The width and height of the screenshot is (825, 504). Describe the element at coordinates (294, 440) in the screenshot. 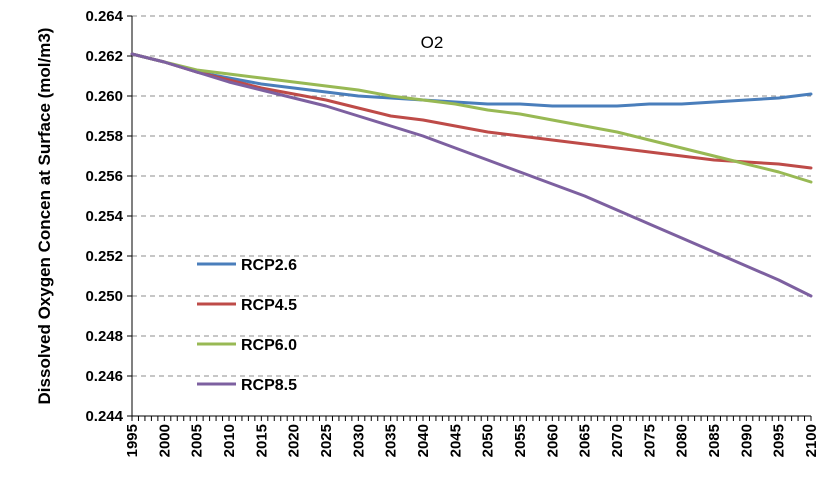

I see `x-tick-label: 2020` at that location.